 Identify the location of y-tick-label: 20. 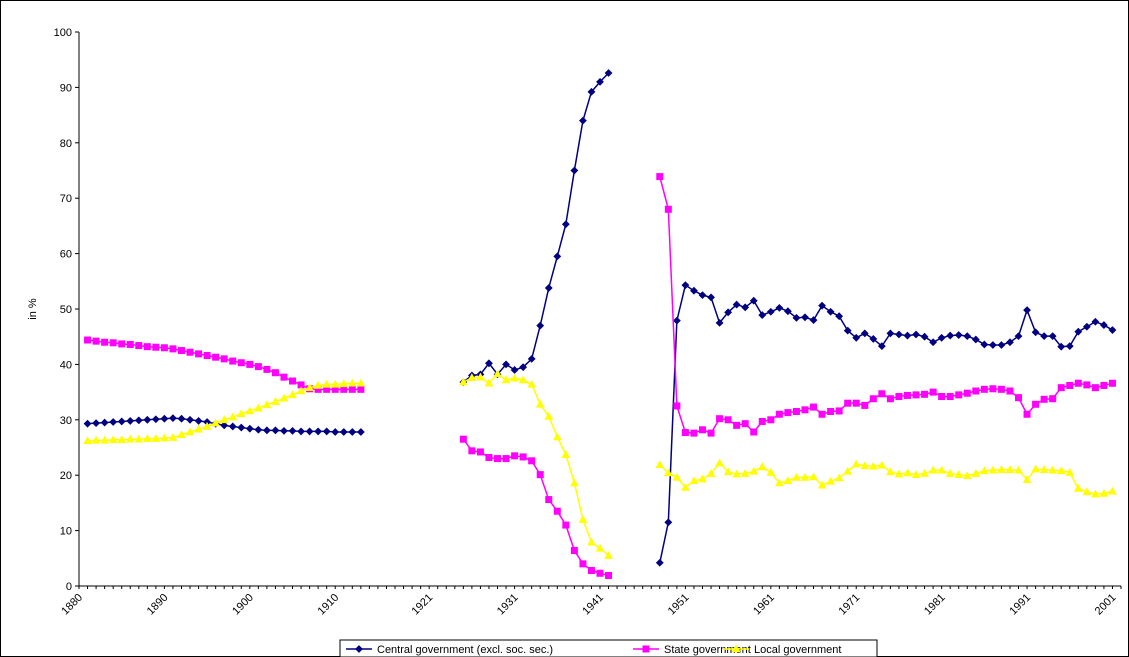
(66, 476).